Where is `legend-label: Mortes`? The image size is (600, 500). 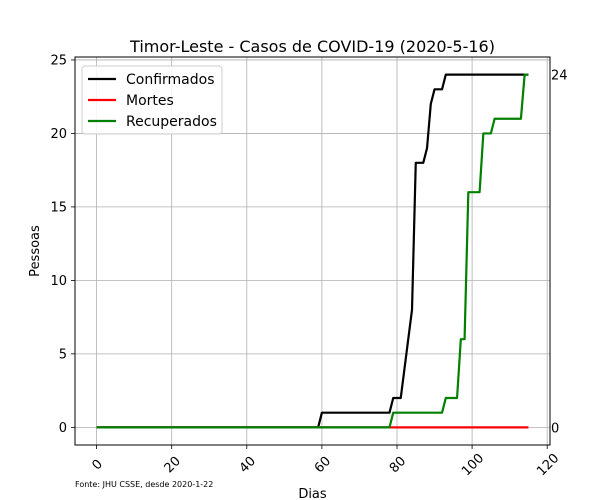 legend-label: Mortes is located at coordinates (150, 101).